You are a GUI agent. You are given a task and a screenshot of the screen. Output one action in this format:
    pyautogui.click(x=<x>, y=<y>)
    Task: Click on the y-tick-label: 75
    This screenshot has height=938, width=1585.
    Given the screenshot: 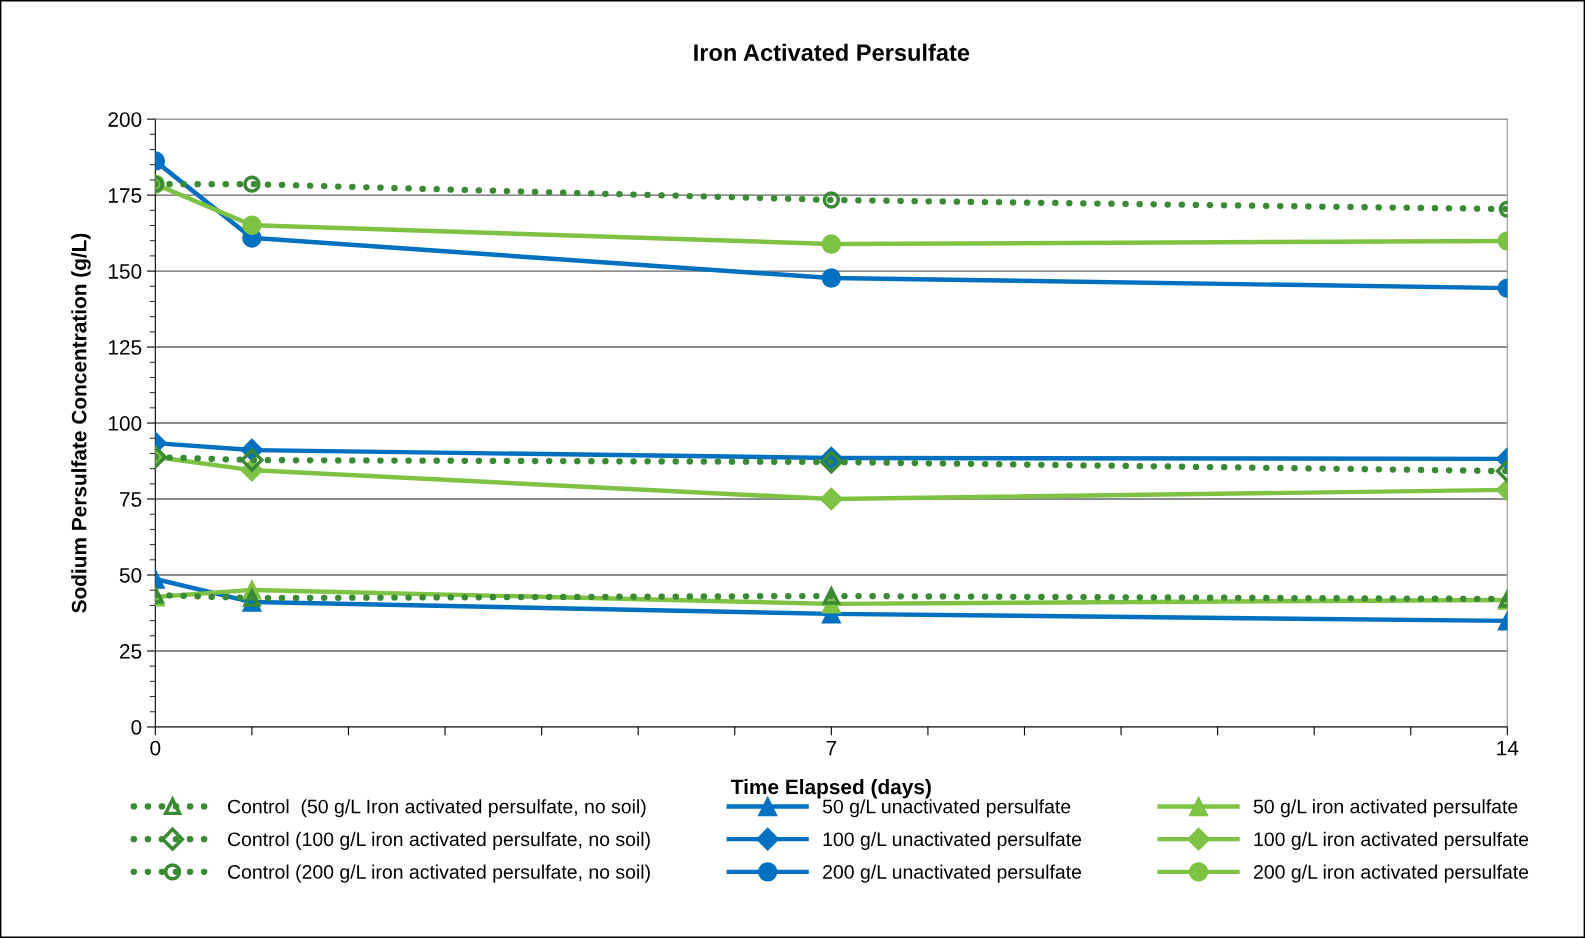 What is the action you would take?
    pyautogui.click(x=131, y=499)
    